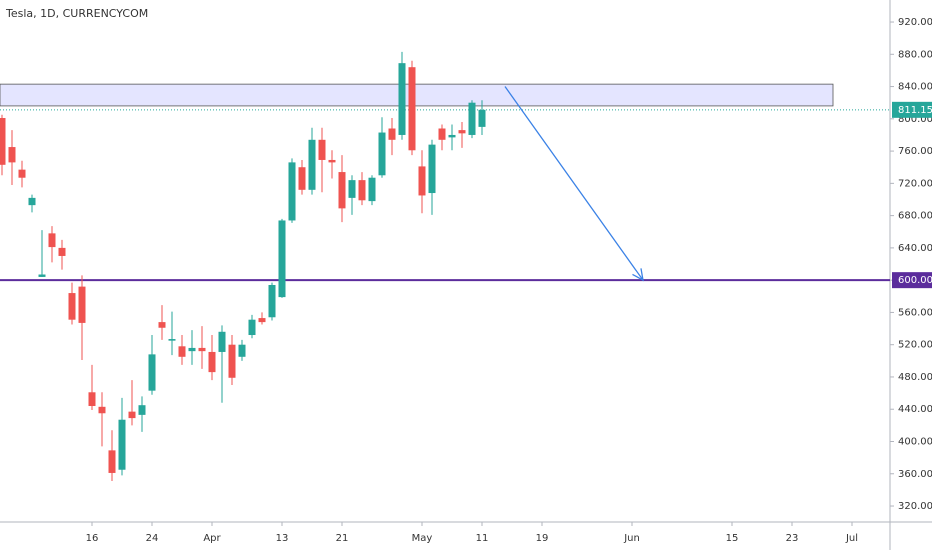 The width and height of the screenshot is (932, 550). I want to click on x-tick-label: 11, so click(482, 538).